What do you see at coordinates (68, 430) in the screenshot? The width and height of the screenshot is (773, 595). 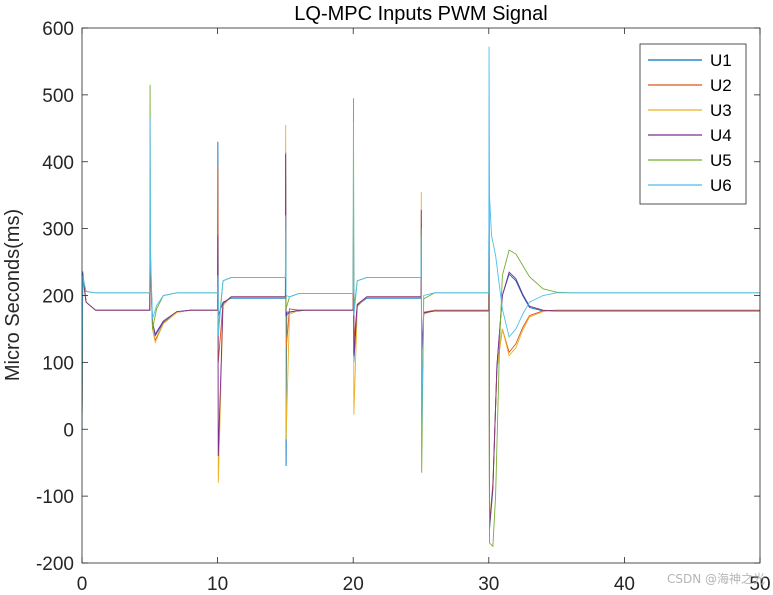 I see `y-tick-label: 0` at bounding box center [68, 430].